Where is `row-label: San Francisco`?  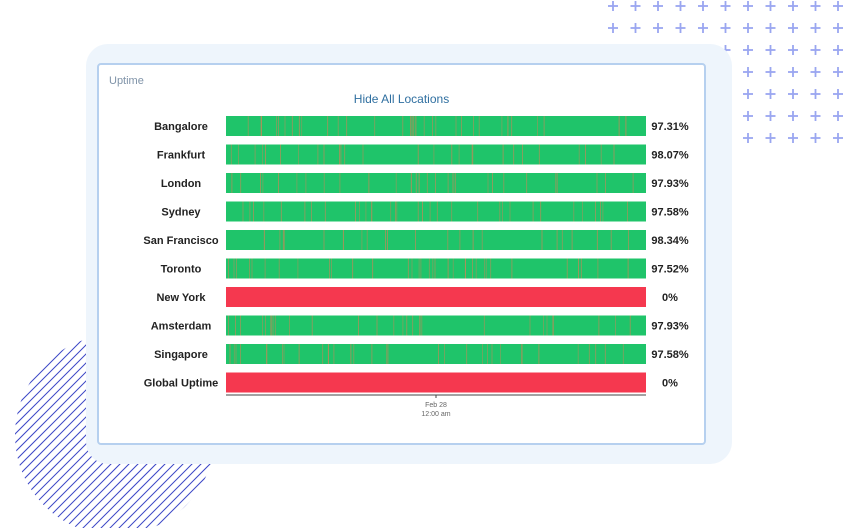 row-label: San Francisco is located at coordinates (180, 241).